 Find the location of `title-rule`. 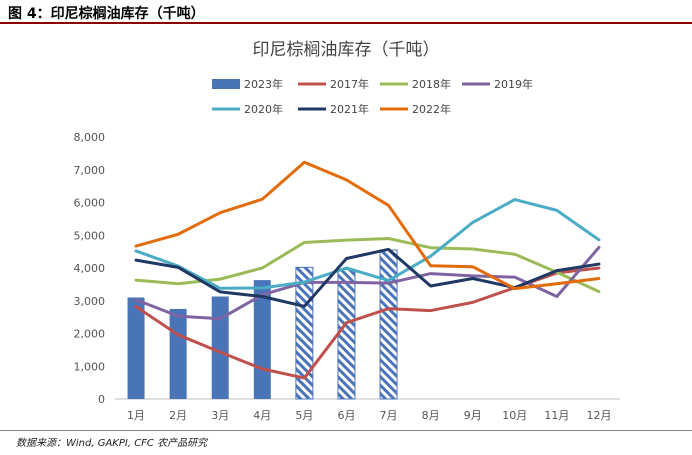

title-rule is located at coordinates (346, 23).